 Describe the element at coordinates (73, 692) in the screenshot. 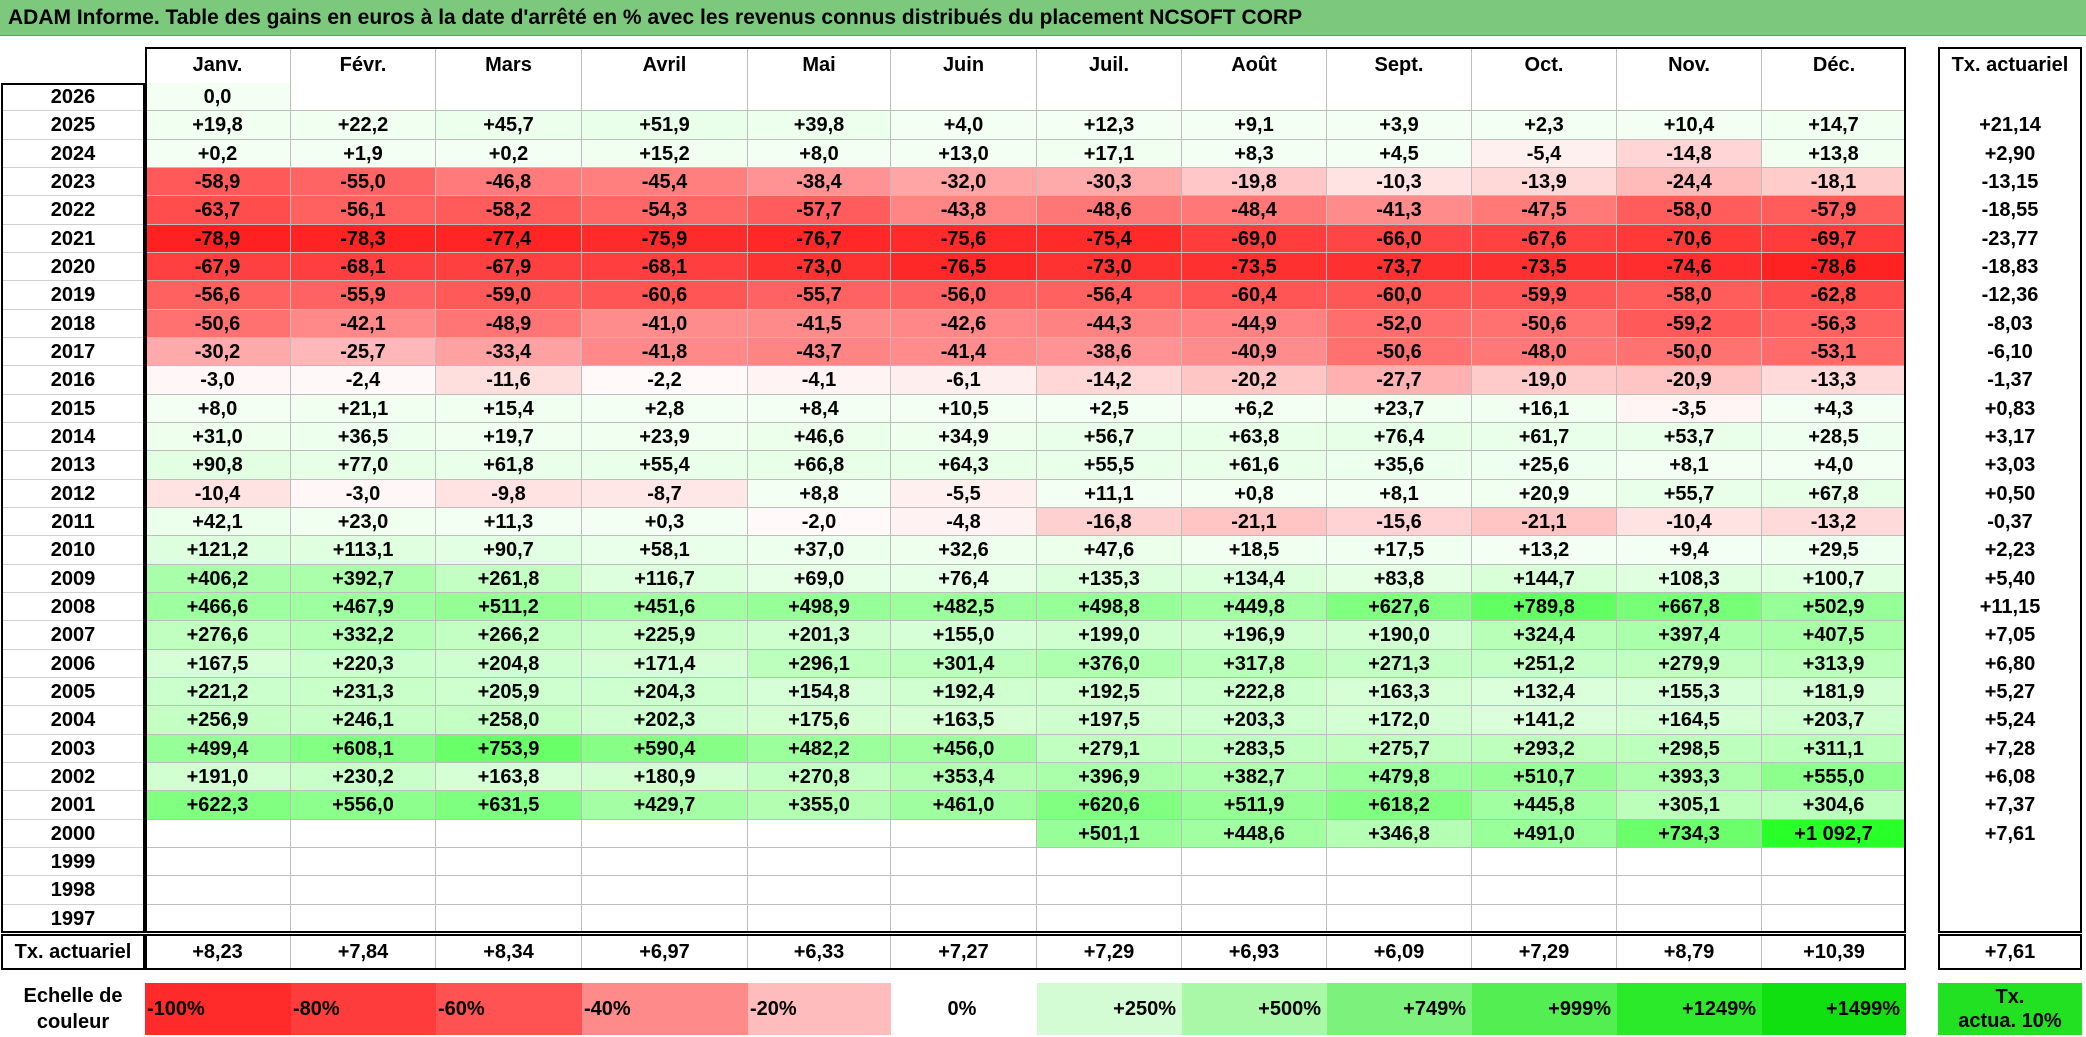

I see `year-label: 2005` at that location.